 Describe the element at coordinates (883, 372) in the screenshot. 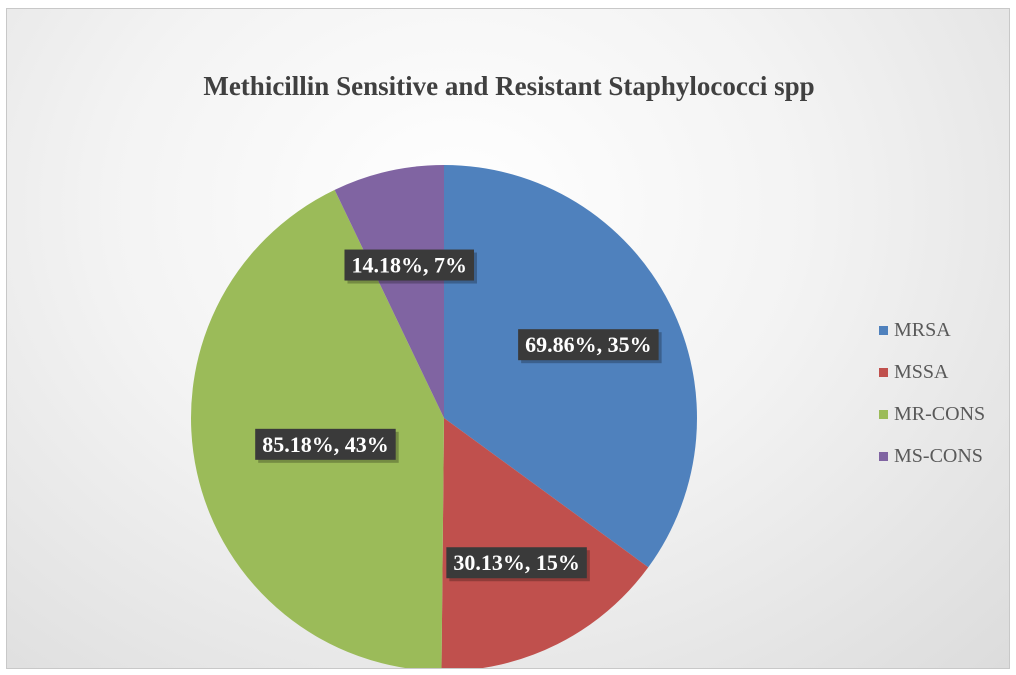

I see `legend-swatch-mssa` at that location.